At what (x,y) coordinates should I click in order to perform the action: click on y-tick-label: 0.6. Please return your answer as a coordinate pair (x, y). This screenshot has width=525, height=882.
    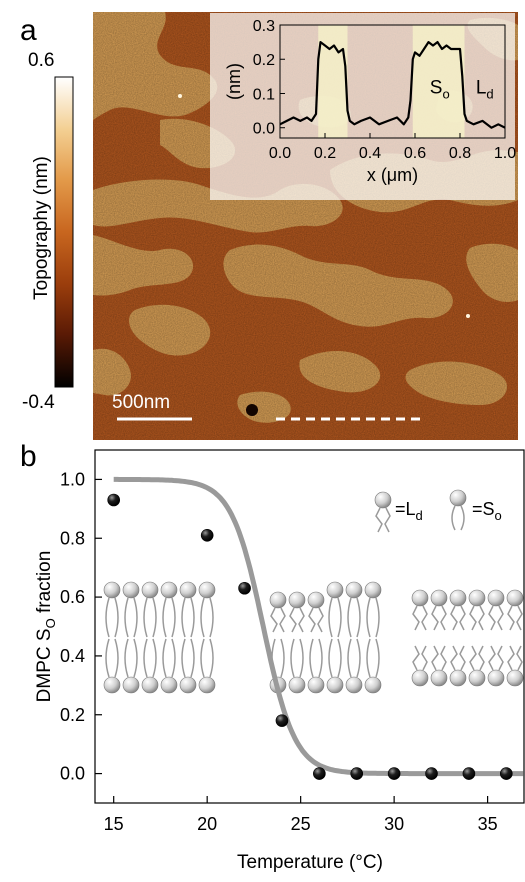
    Looking at the image, I should click on (72, 597).